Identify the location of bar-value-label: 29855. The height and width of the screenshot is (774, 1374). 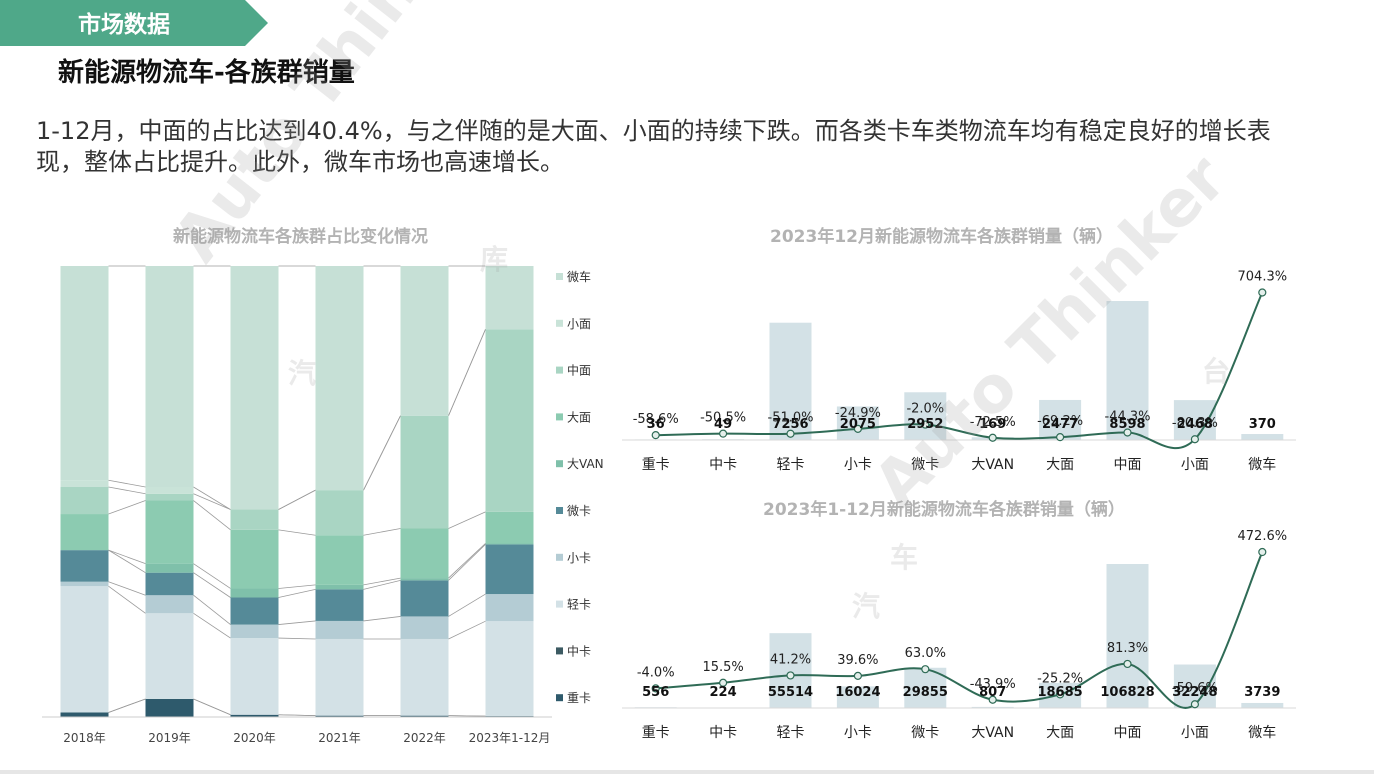
(925, 692).